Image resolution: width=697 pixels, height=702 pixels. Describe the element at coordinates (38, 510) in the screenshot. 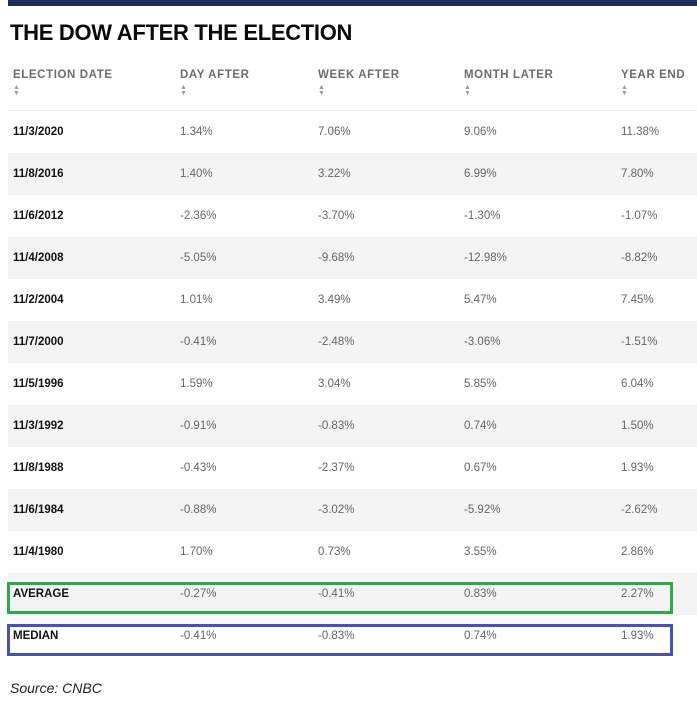

I see `row-label: 11/6/1984` at that location.